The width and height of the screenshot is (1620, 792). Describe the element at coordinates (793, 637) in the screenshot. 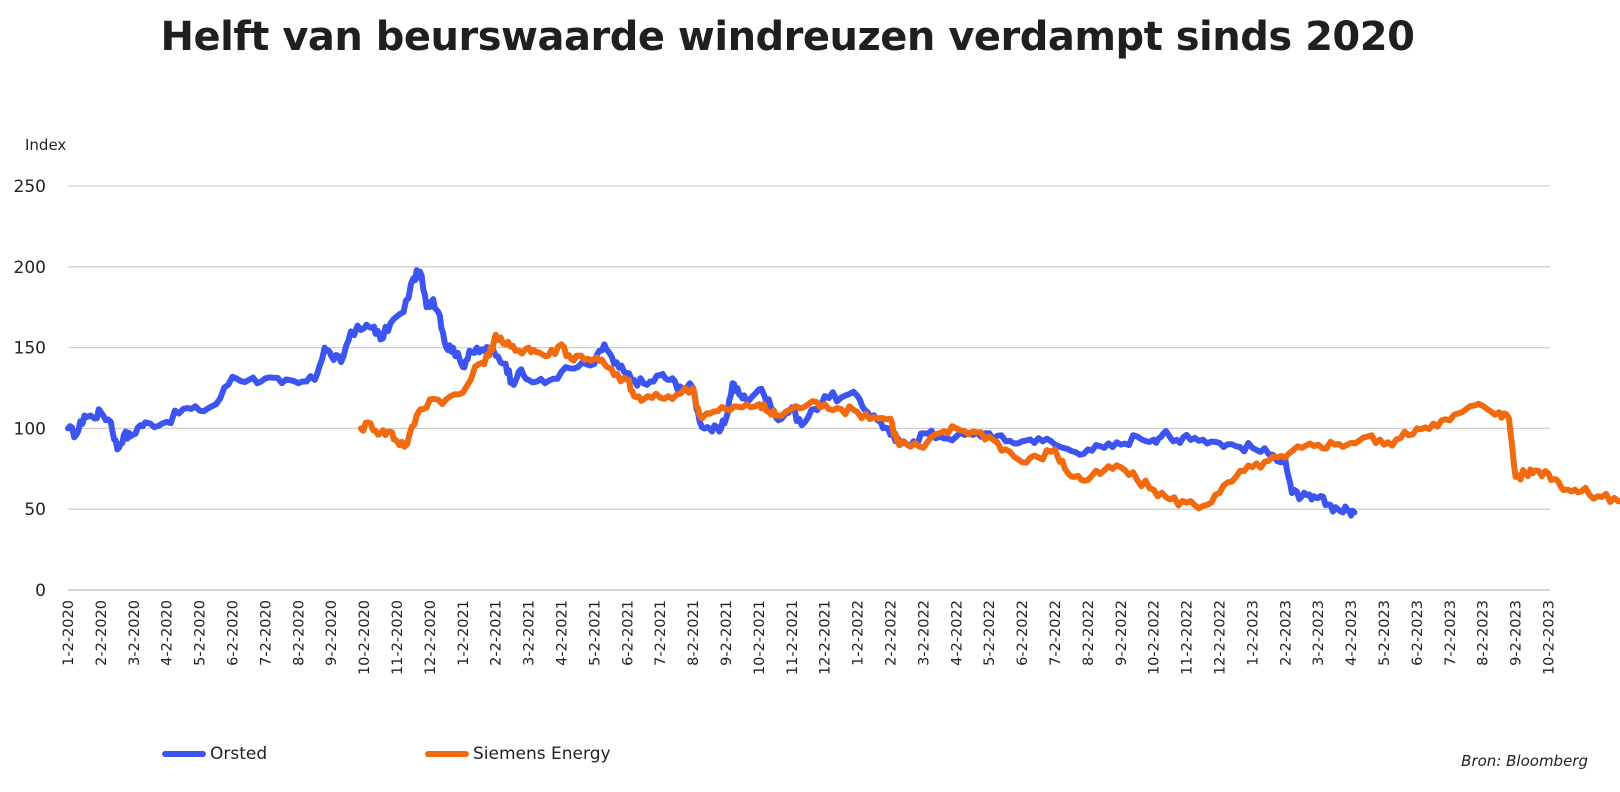

I see `x-tick-label: 11-2-2021` at that location.